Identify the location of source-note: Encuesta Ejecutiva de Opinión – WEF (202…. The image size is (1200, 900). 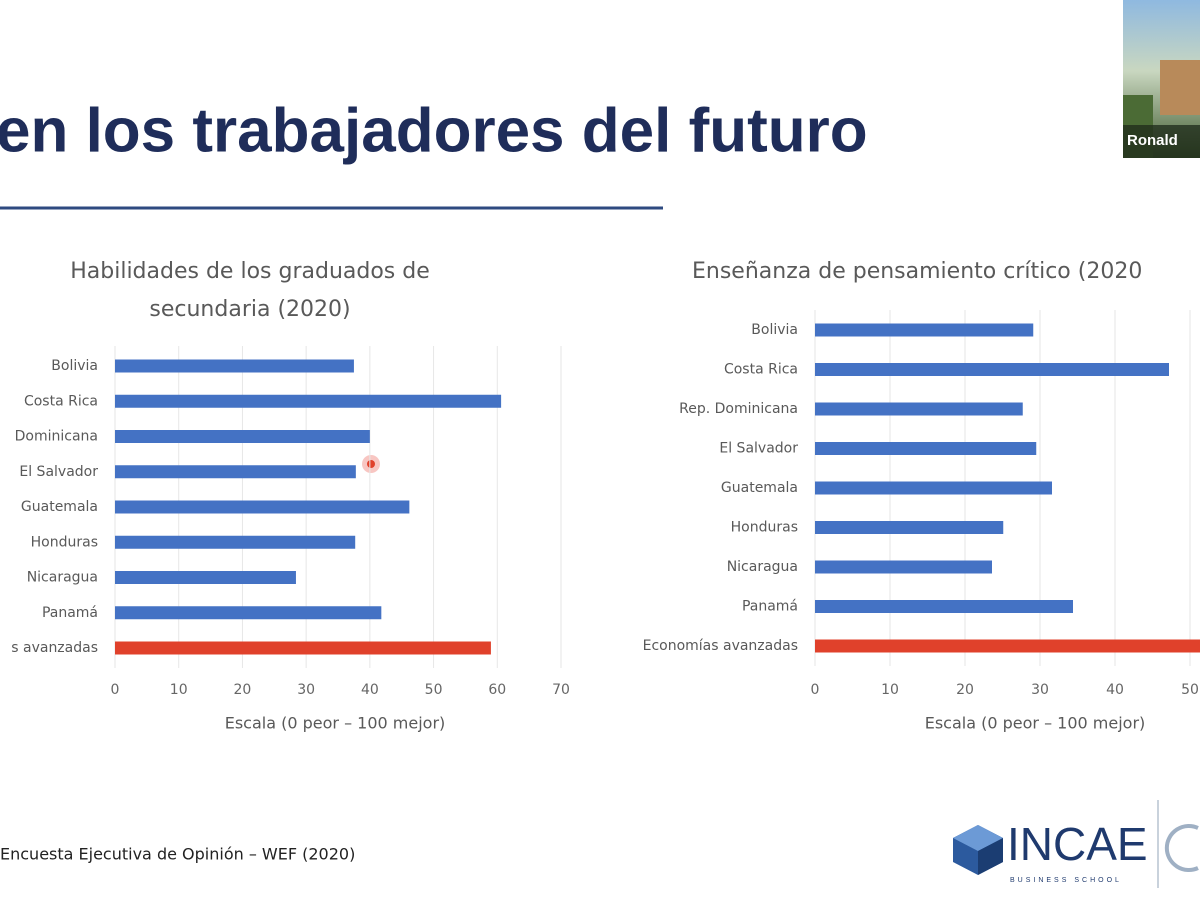
(177, 854).